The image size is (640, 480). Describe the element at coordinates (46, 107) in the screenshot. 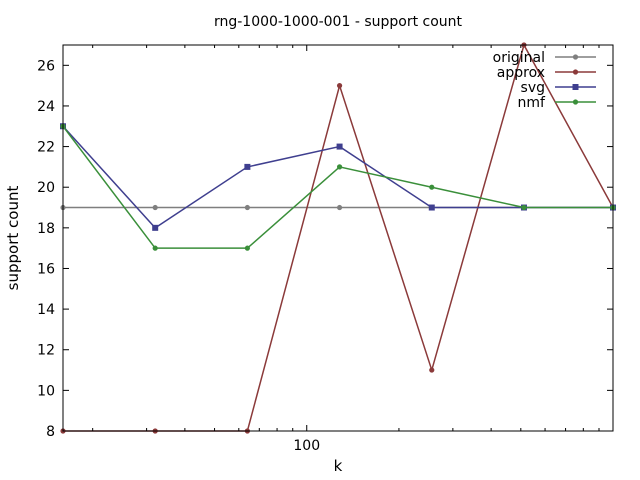

I see `y-tick-label: 24` at that location.